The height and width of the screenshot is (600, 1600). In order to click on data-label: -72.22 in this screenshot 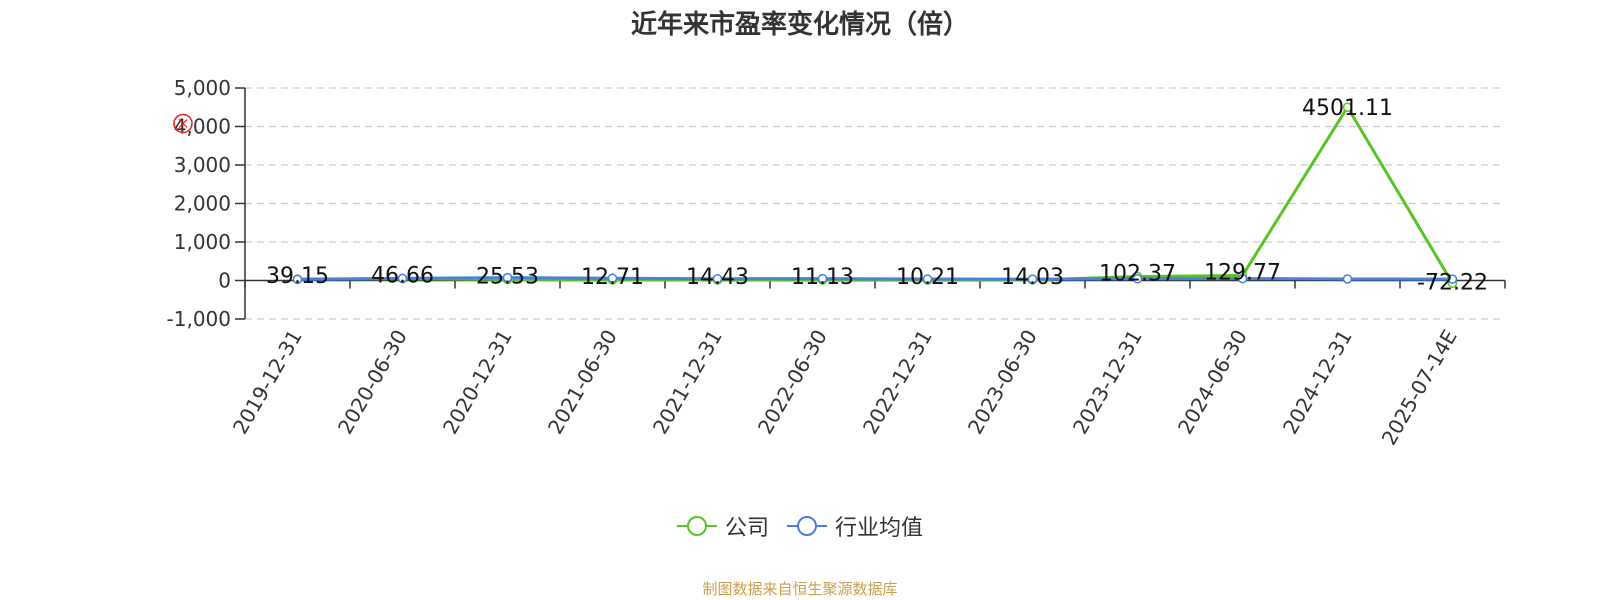, I will do `click(1452, 283)`.